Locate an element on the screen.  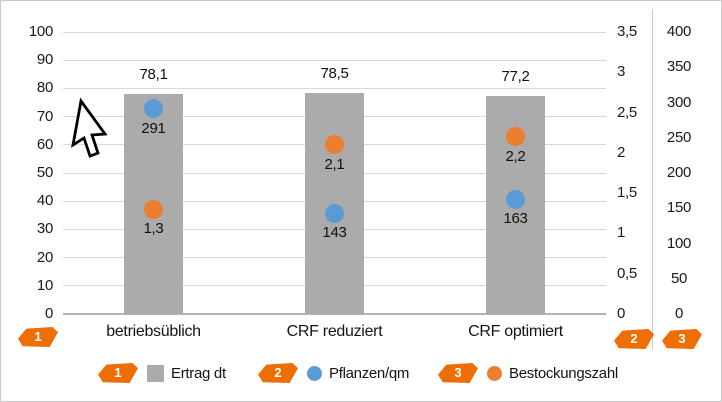
category-label-3: CRF optimiert is located at coordinates (515, 331).